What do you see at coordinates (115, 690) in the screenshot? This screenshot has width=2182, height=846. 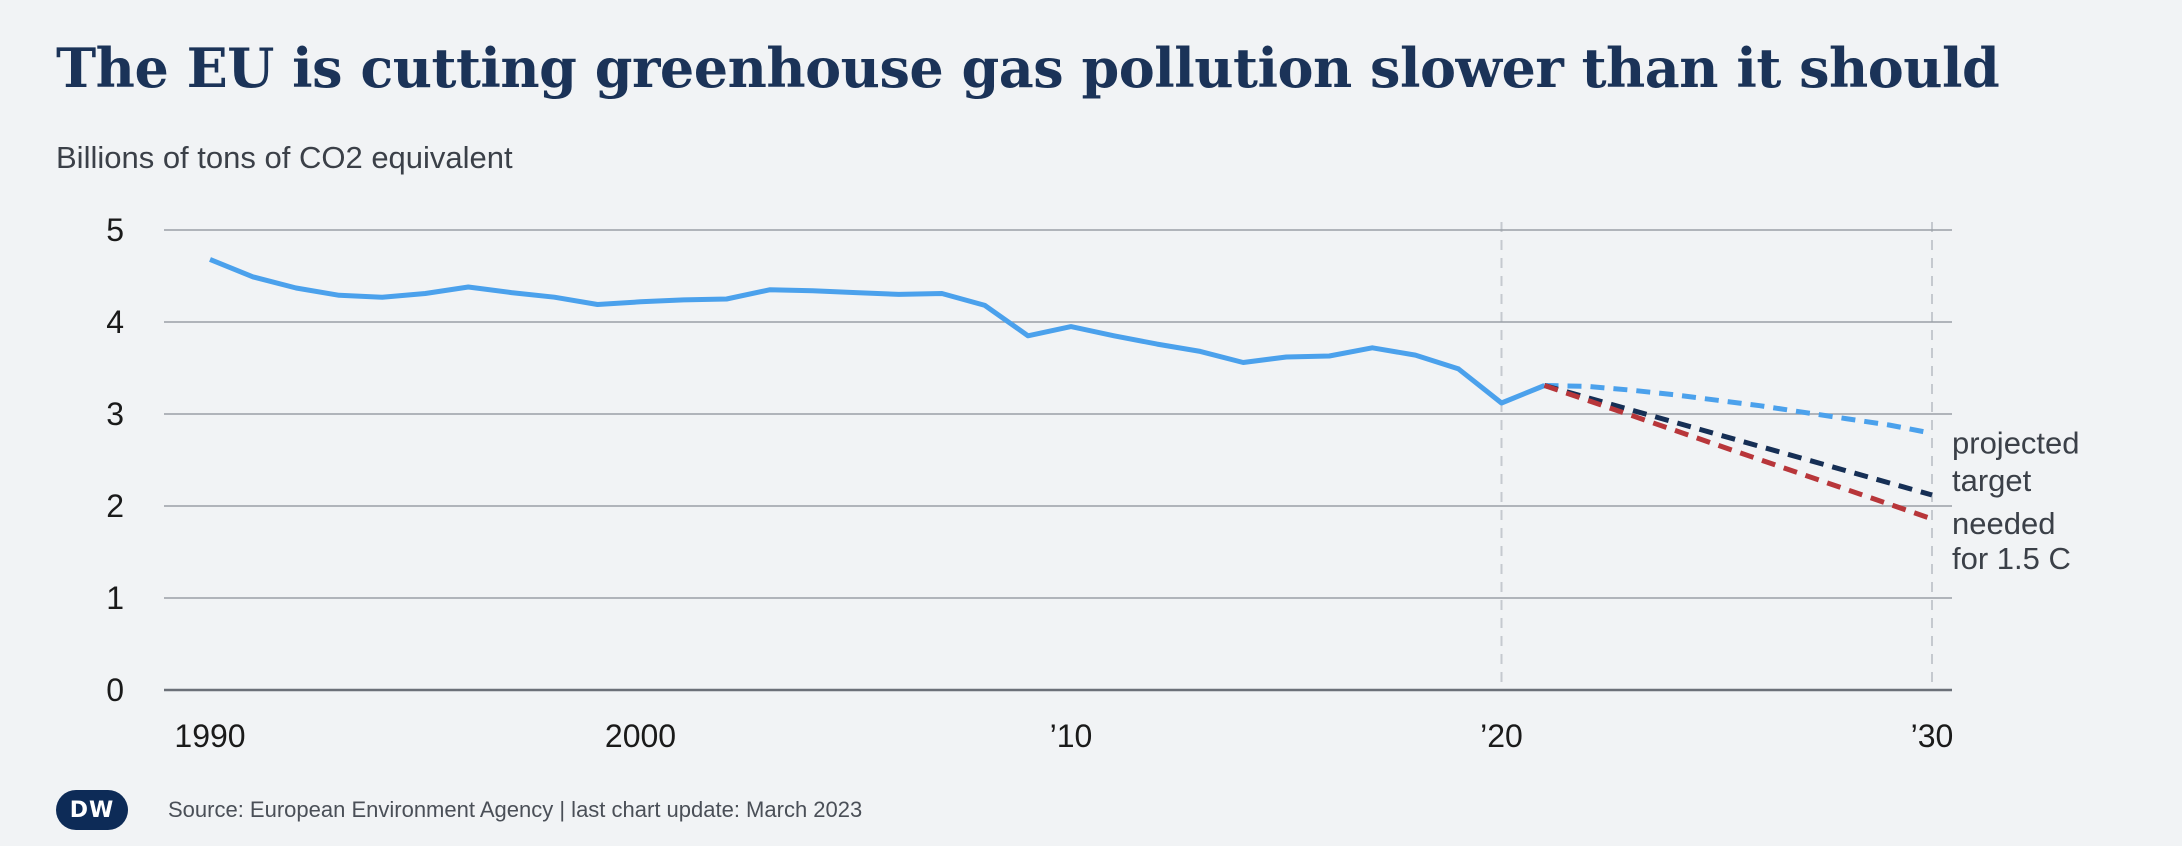 I see `y-tick-label: 0` at bounding box center [115, 690].